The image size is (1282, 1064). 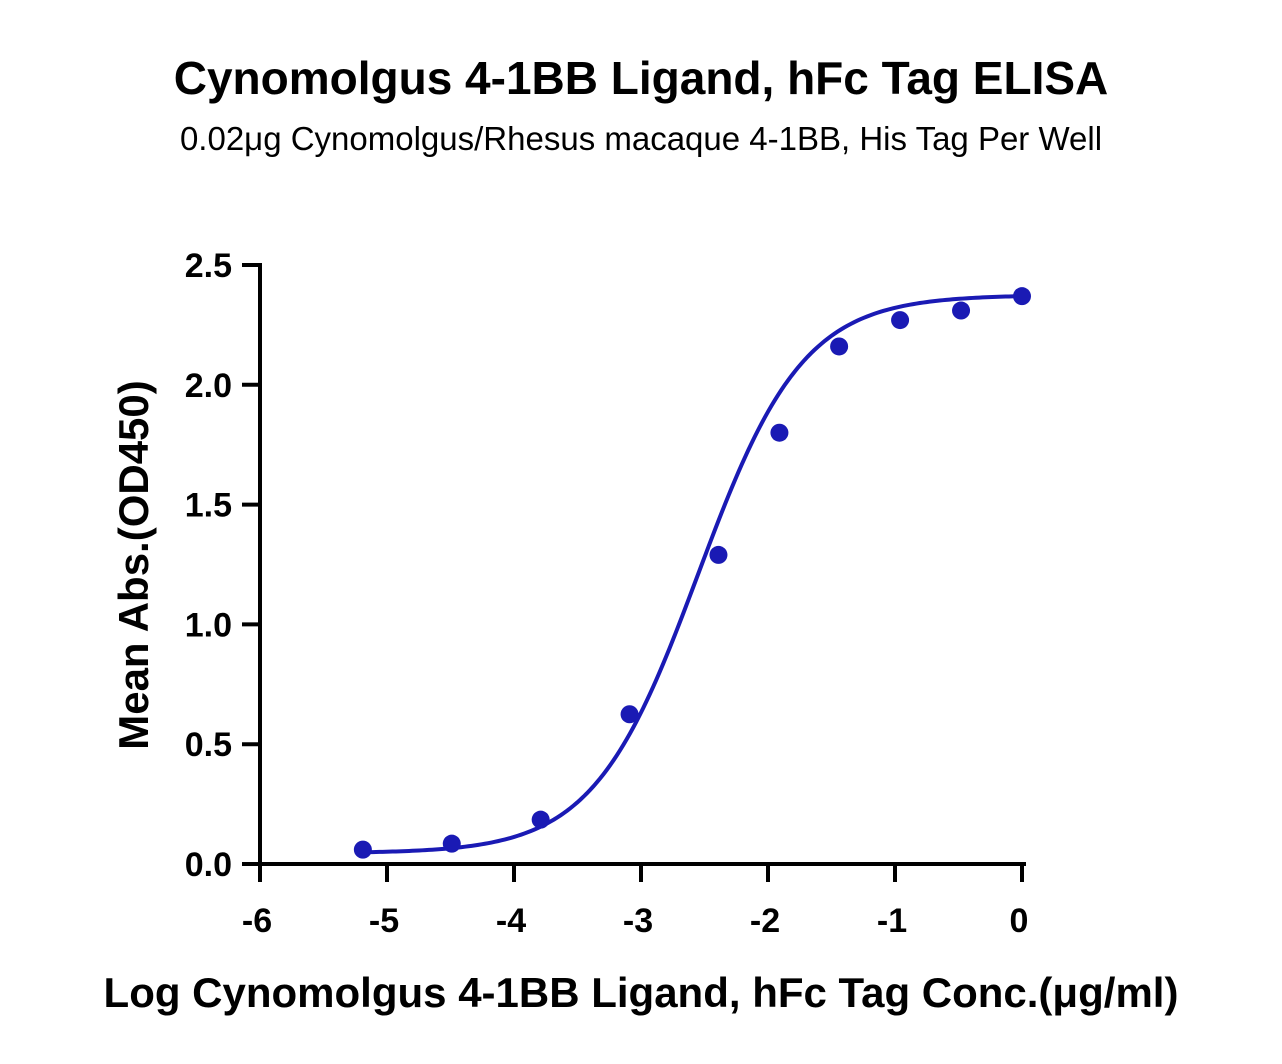 I want to click on y-axis-label: Mean Abs.(OD450), so click(x=133, y=565).